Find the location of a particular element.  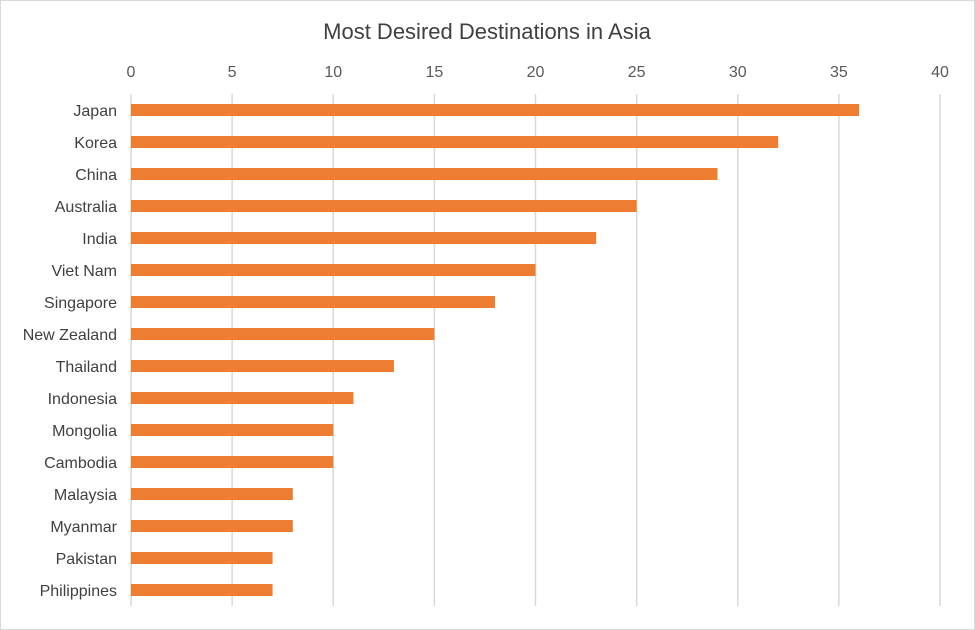

x-axis-ticks: 0 5 10 15 20 25 30 35 40 is located at coordinates (538, 72).